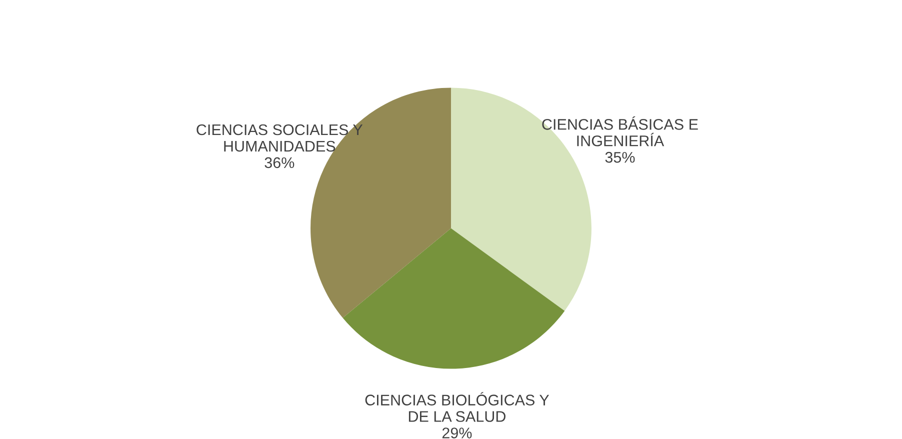 The height and width of the screenshot is (439, 902). Describe the element at coordinates (453, 298) in the screenshot. I see `pie-slice` at that location.